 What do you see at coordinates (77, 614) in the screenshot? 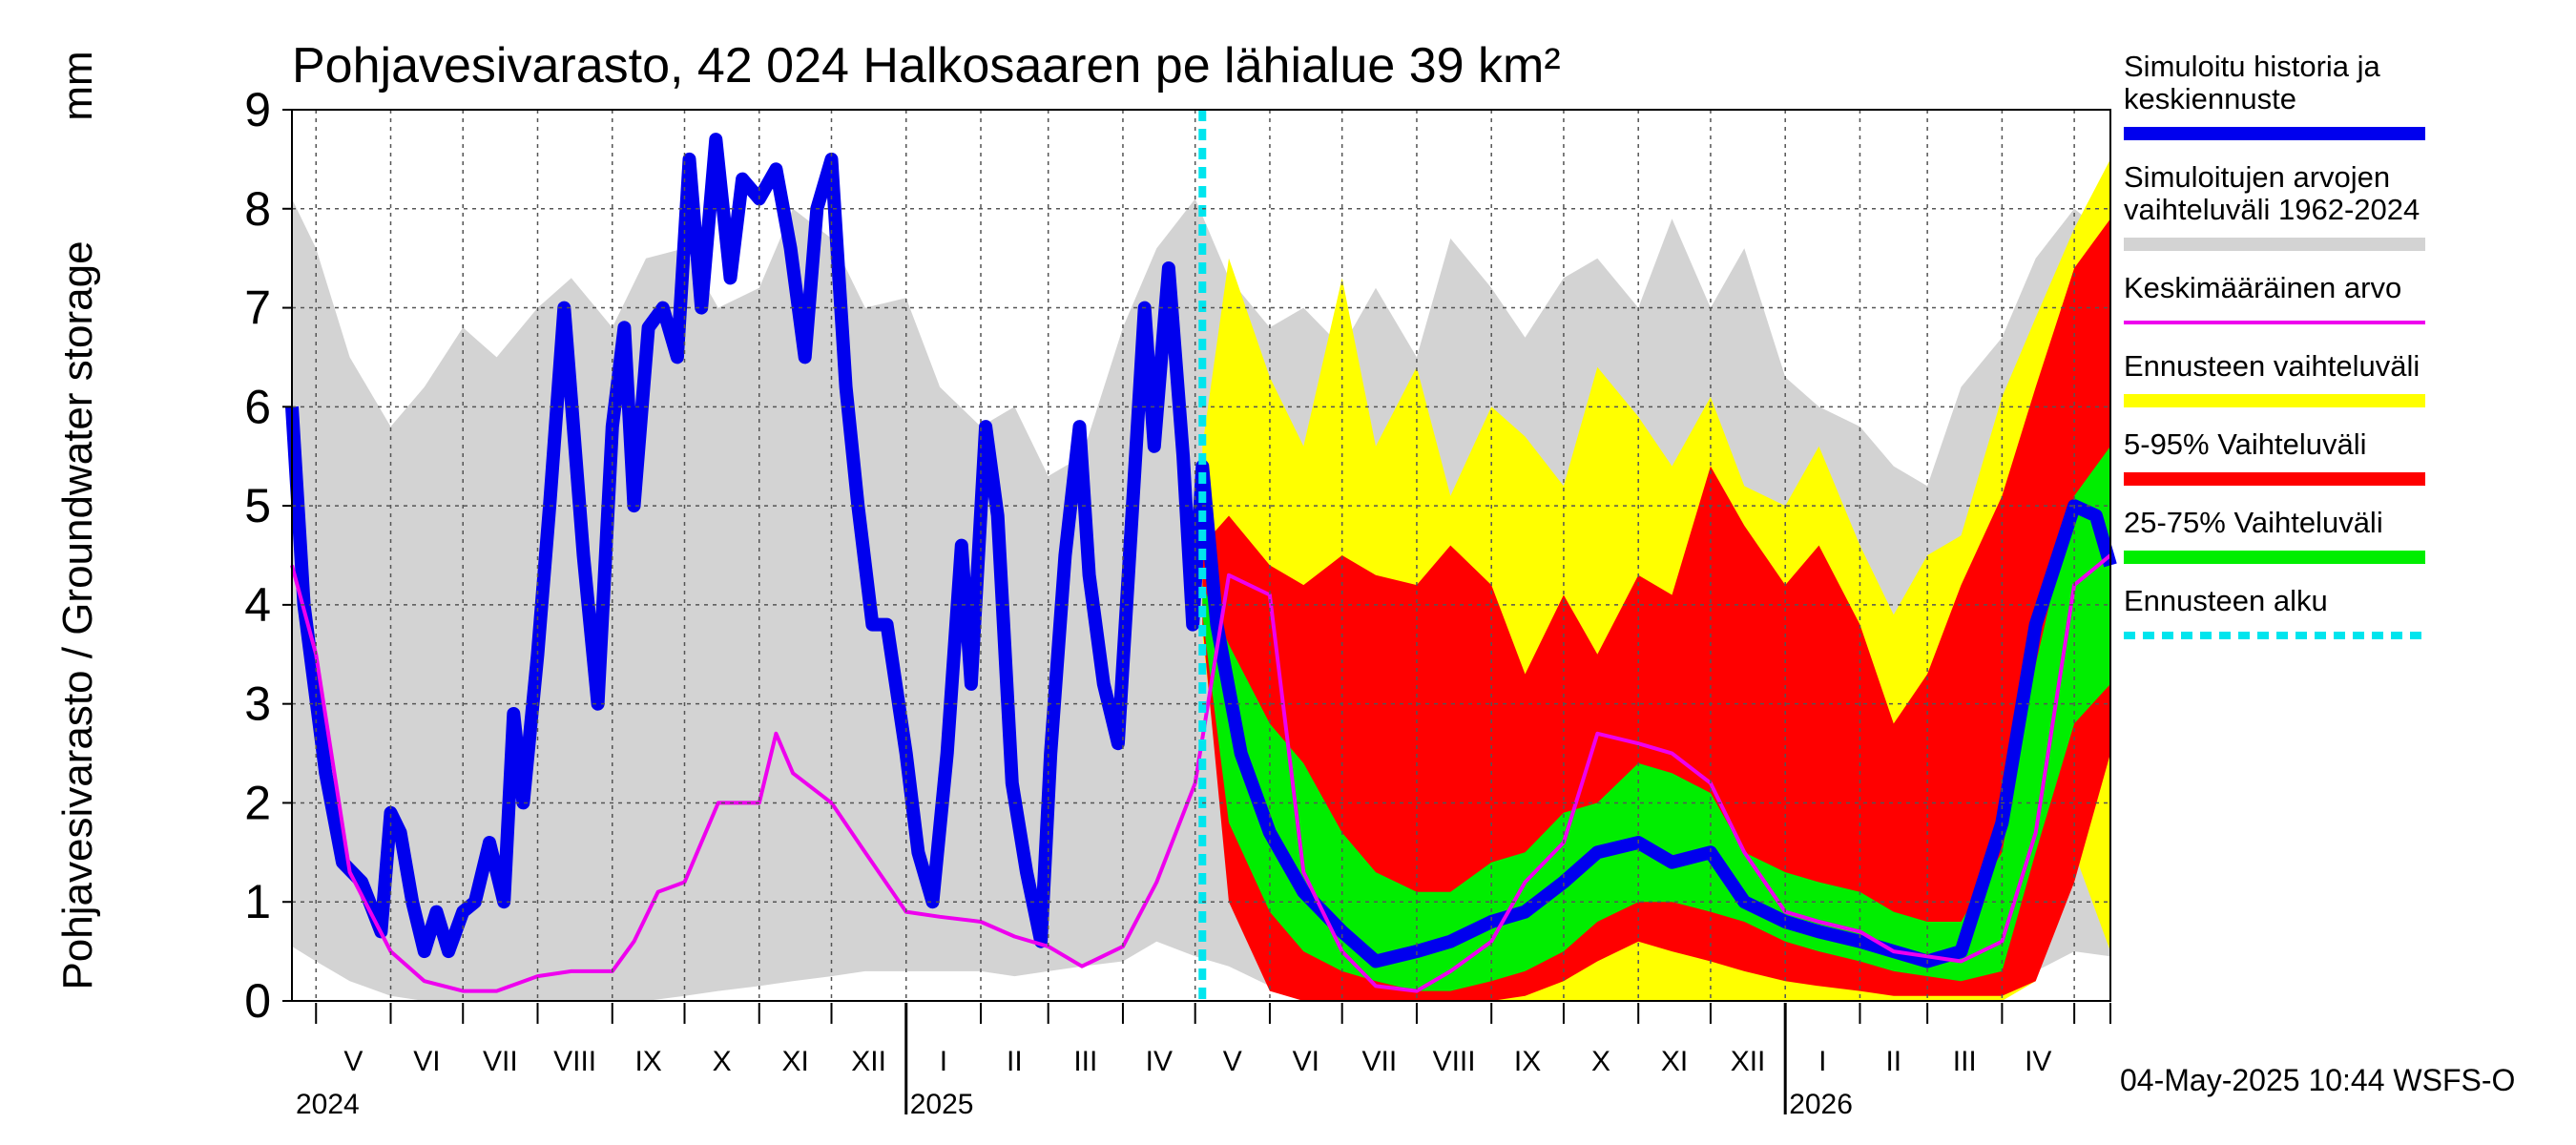
I see `y-axis-label: Pohjavesivarasto / Groundwater storage` at bounding box center [77, 614].